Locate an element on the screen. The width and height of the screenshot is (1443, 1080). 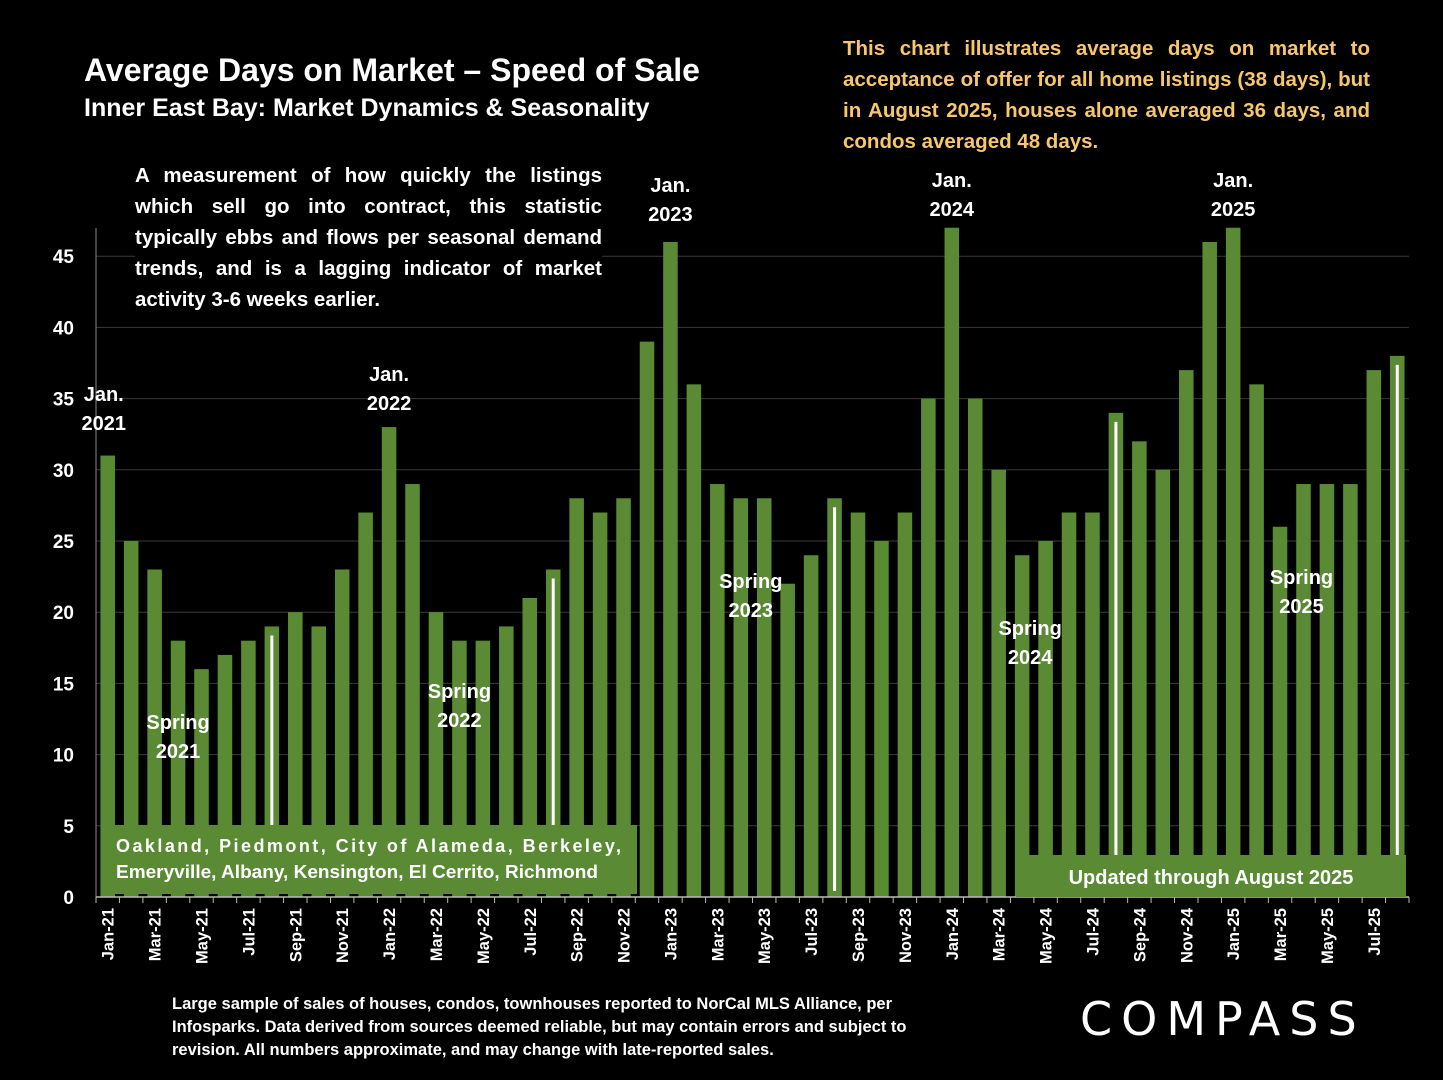
spring-label: 2023 is located at coordinates (751, 611).